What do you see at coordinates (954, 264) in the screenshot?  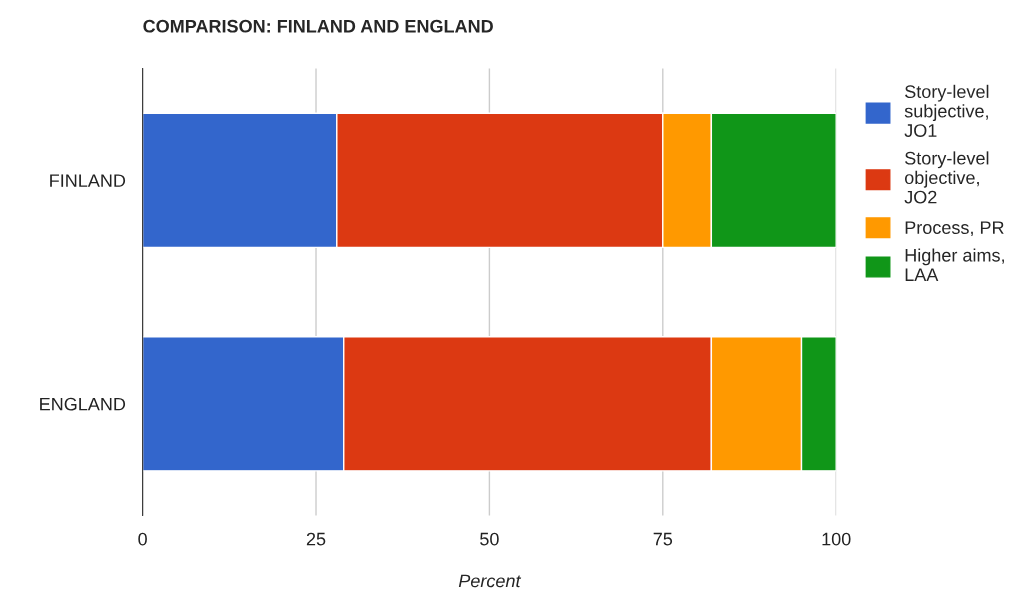 I see `legend-label: Higher aims, LAA` at bounding box center [954, 264].